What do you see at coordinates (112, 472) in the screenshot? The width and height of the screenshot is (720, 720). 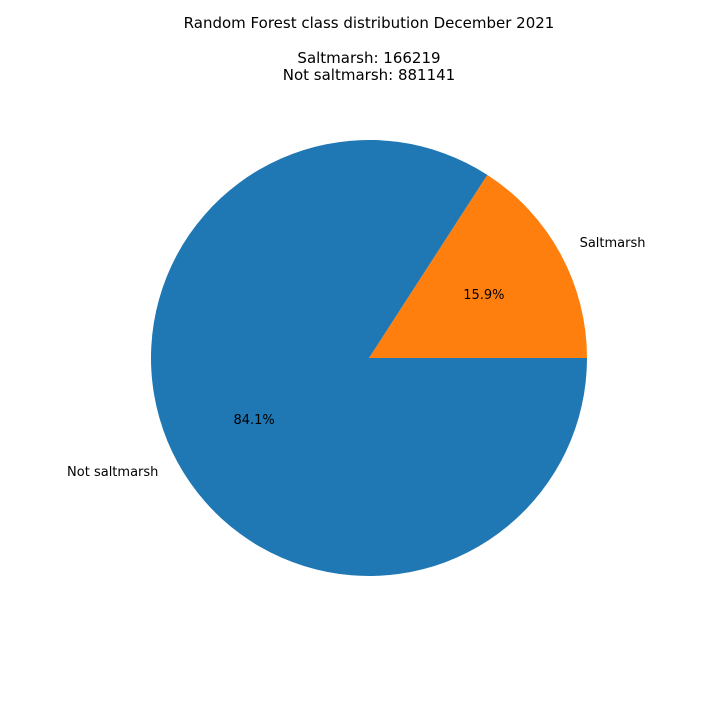 I see `pie-label-not-saltmarsh: Not saltmarsh` at bounding box center [112, 472].